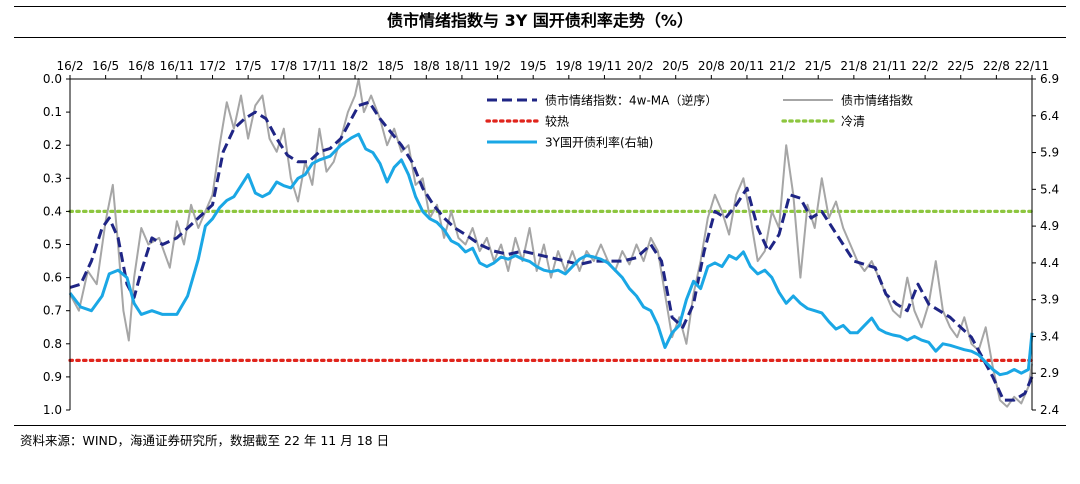  What do you see at coordinates (390, 66) in the screenshot?
I see `x-tick-label: 18/5` at bounding box center [390, 66].